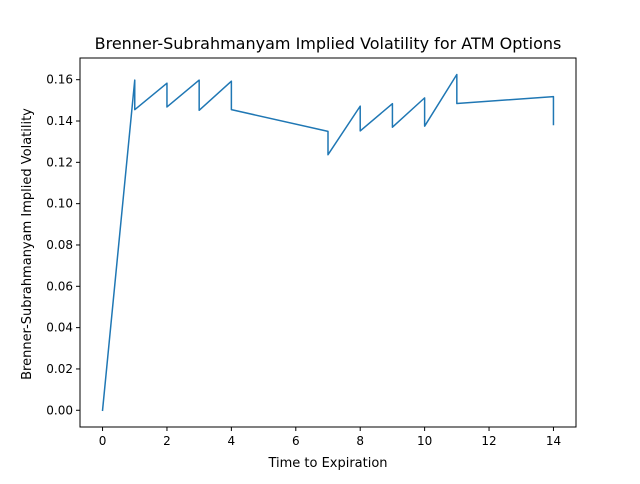  What do you see at coordinates (59, 286) in the screenshot?
I see `y-tick-label: 0.06` at bounding box center [59, 286].